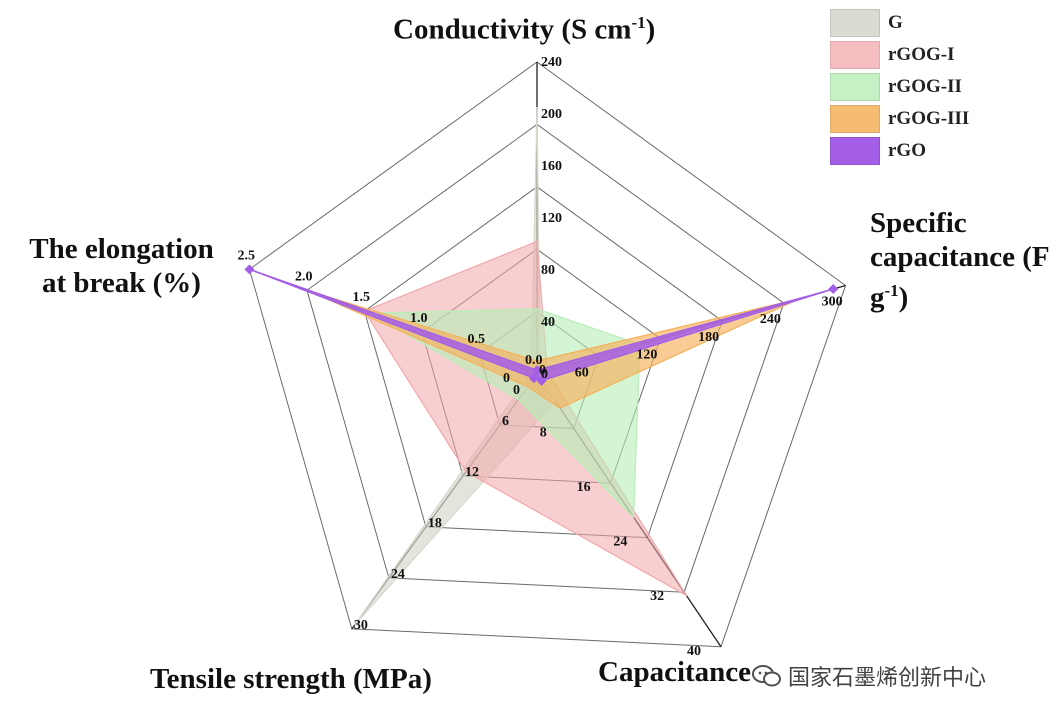  Describe the element at coordinates (766, 676) in the screenshot. I see `wechat-icon` at that location.